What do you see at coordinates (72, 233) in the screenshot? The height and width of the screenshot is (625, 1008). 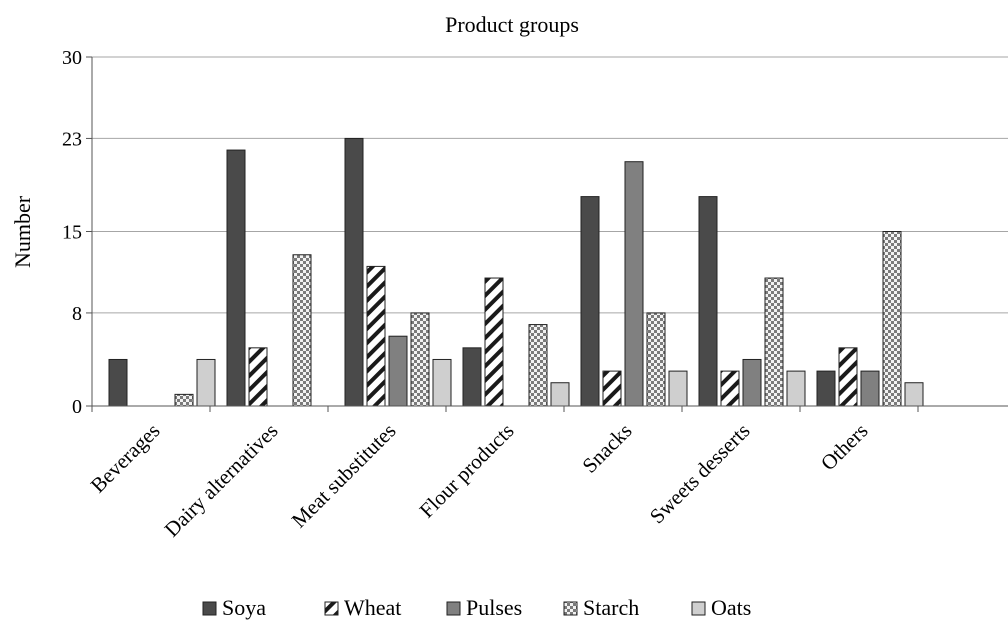 I see `y-tick-label-2: 15` at bounding box center [72, 233].